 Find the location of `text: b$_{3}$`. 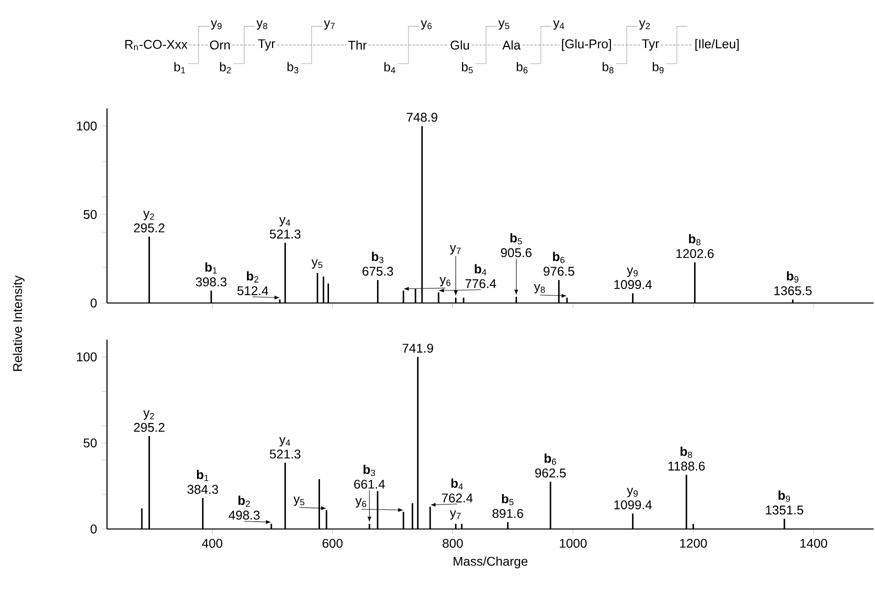

text: b$_{3}$ is located at coordinates (293, 68).